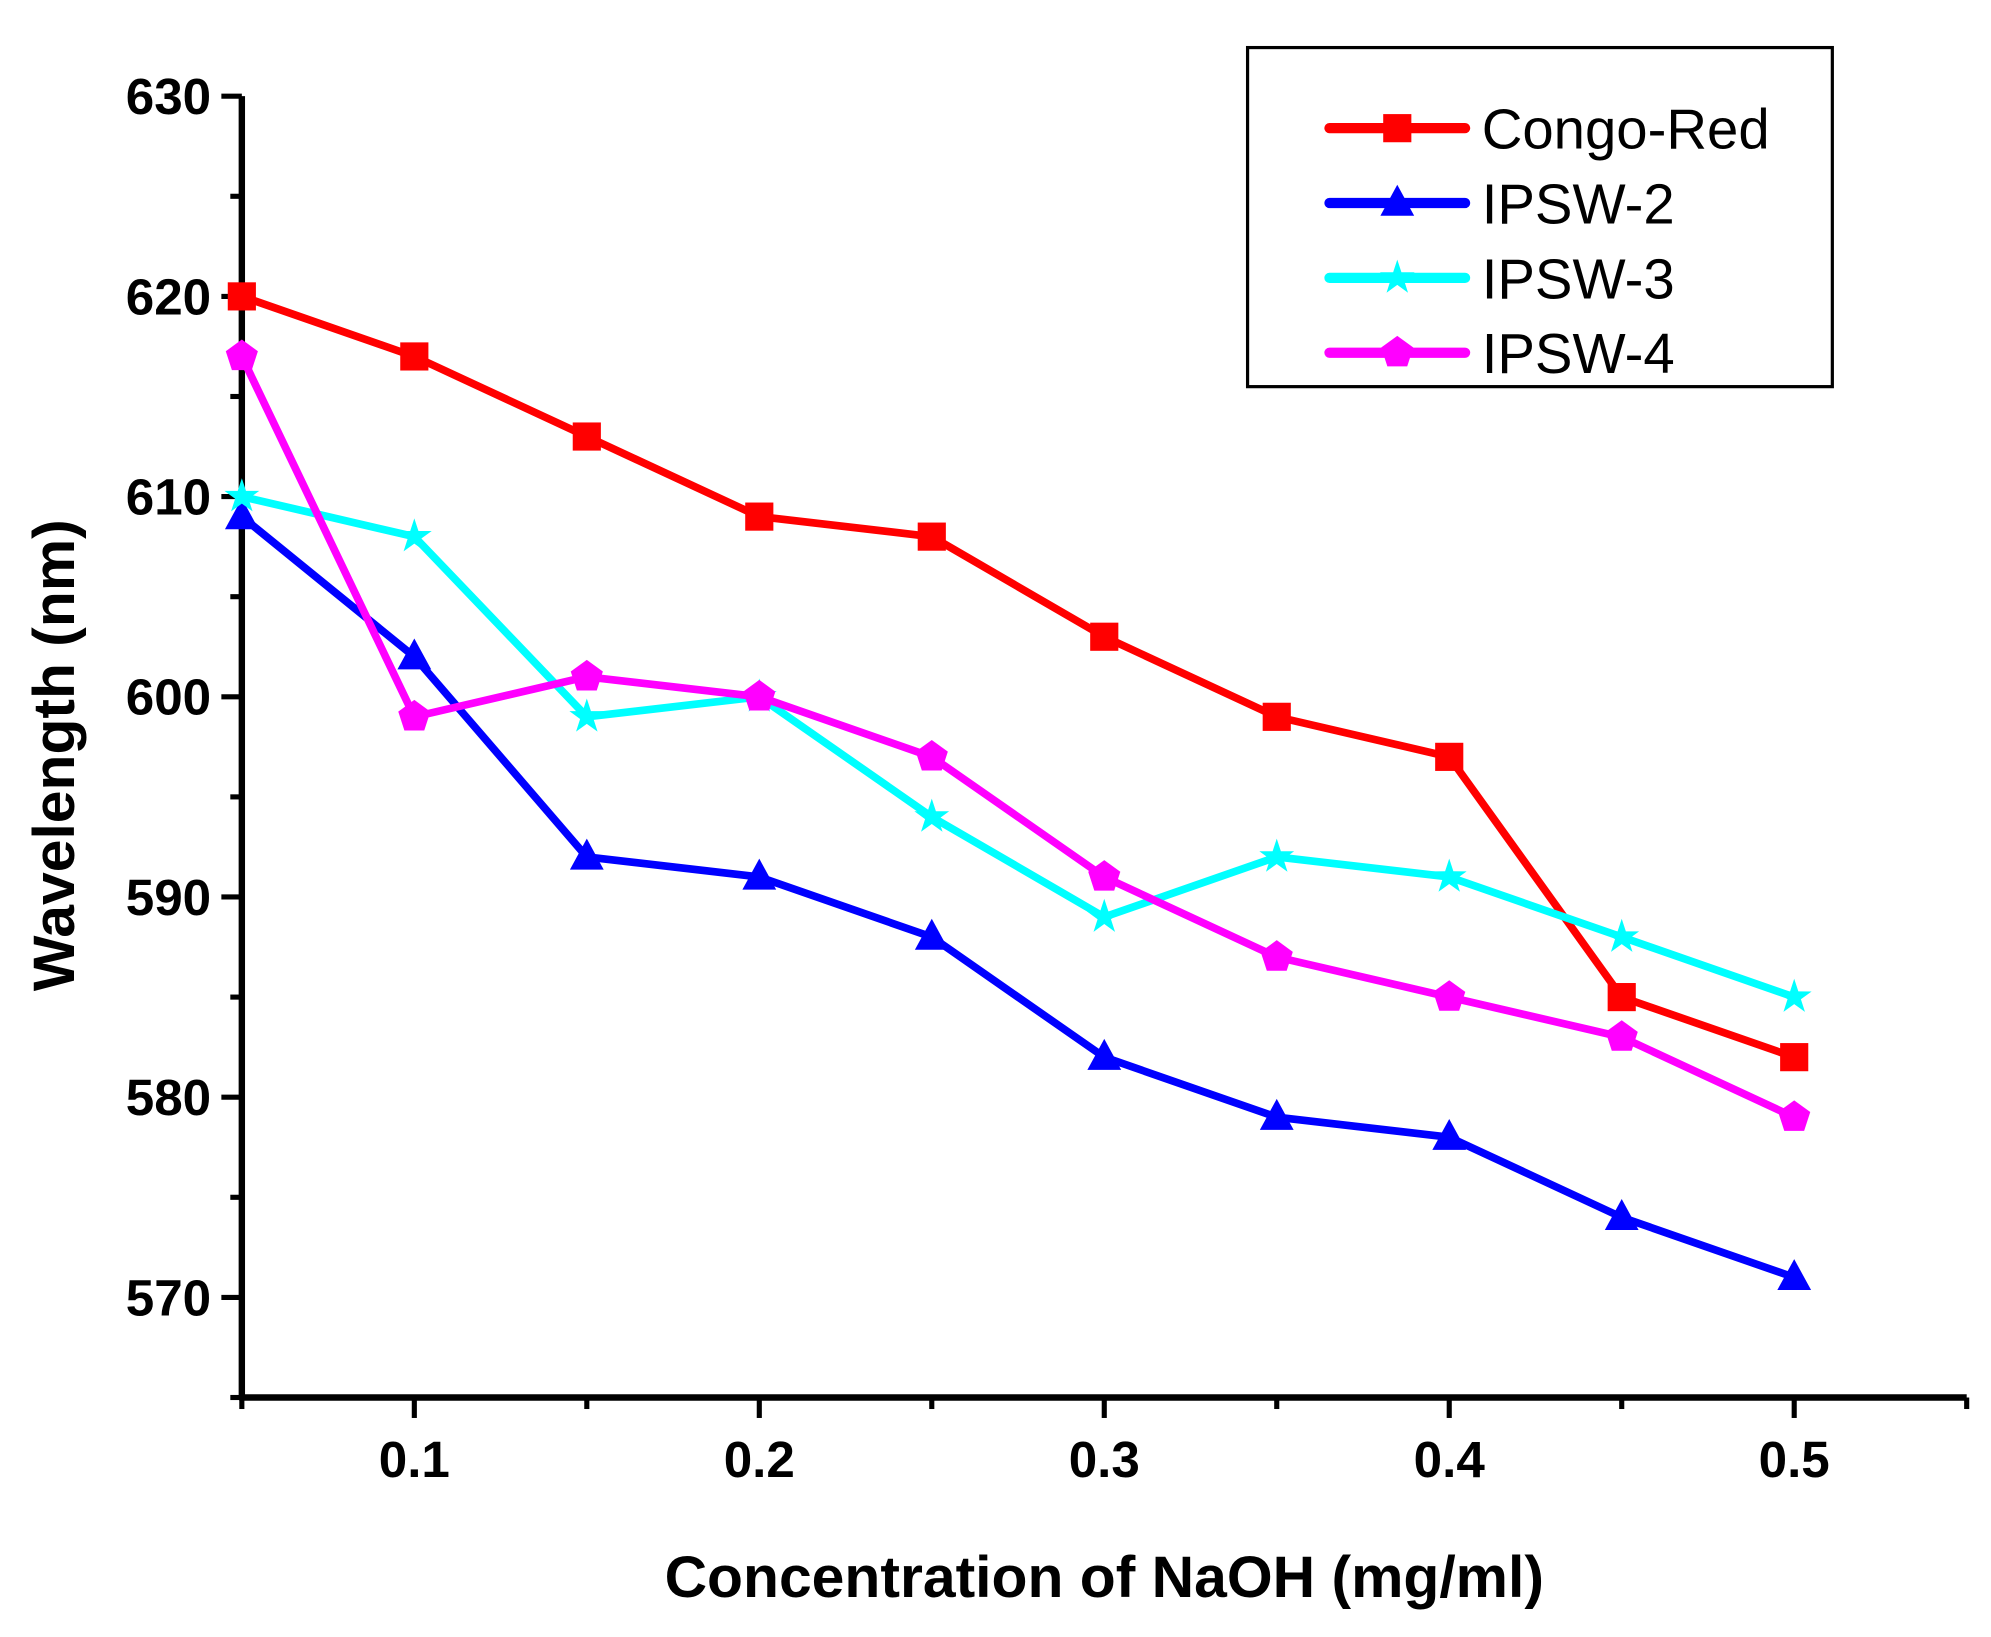 This screenshot has height=1637, width=1991. What do you see at coordinates (168, 497) in the screenshot?
I see `y-tick-label: 610` at bounding box center [168, 497].